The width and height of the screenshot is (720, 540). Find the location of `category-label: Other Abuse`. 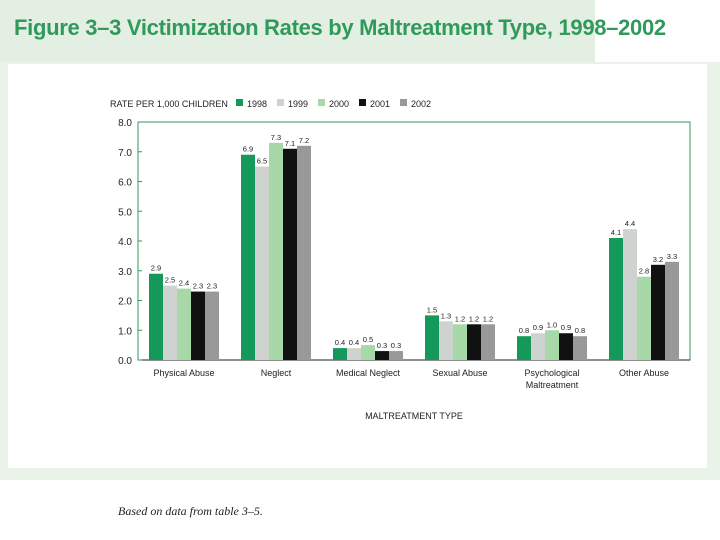

category-label: Other Abuse is located at coordinates (644, 373).